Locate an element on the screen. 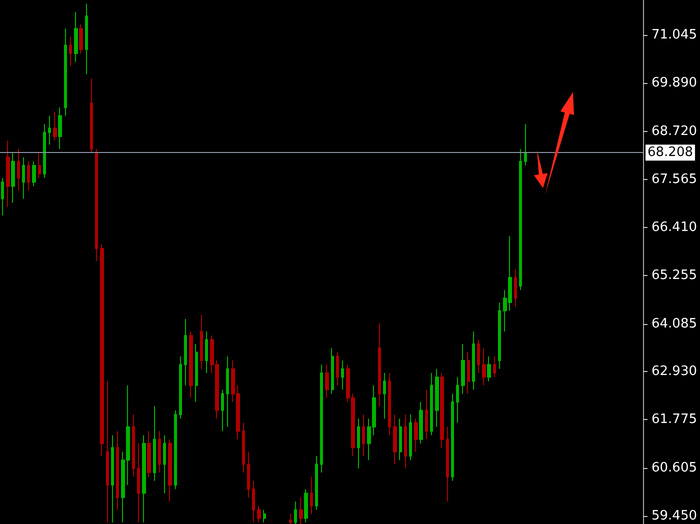 This screenshot has width=700, height=524. y-tick-label: 64.085 is located at coordinates (675, 324).